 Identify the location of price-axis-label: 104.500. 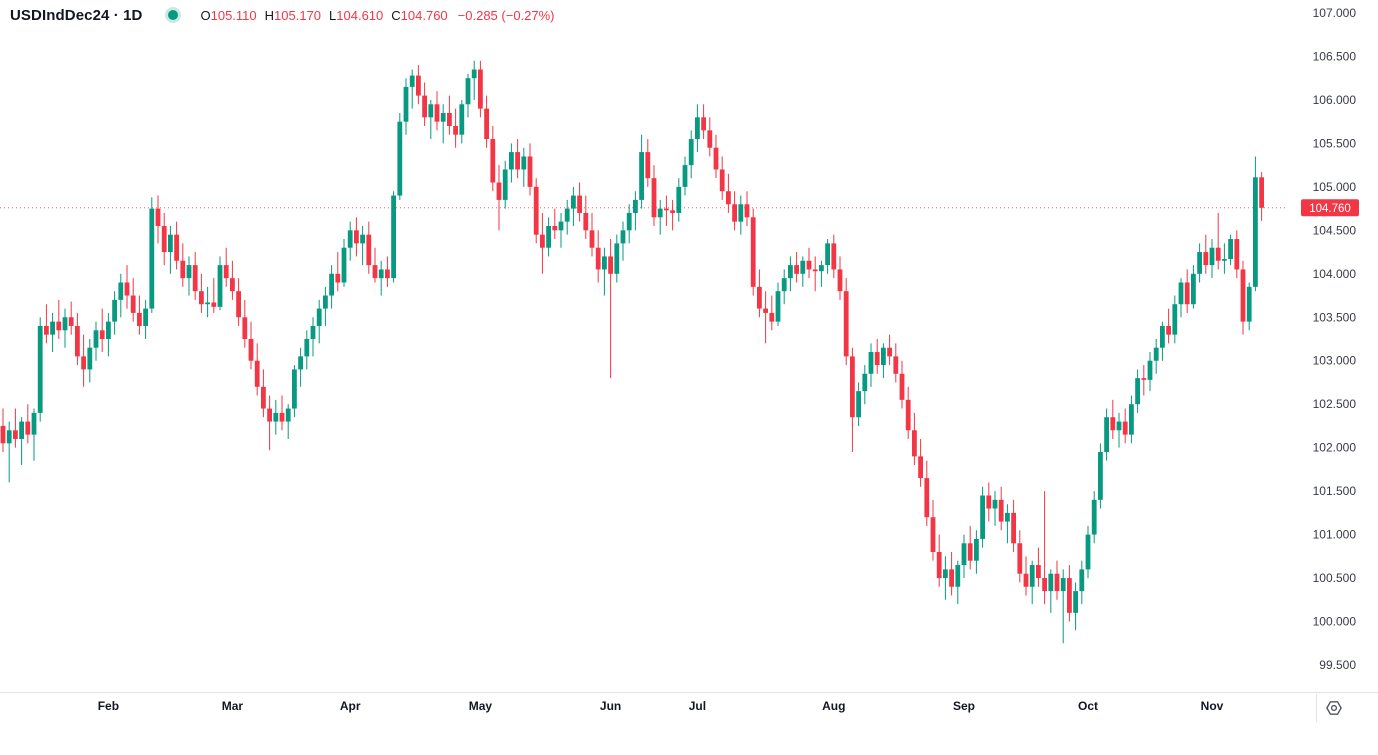
(1335, 230).